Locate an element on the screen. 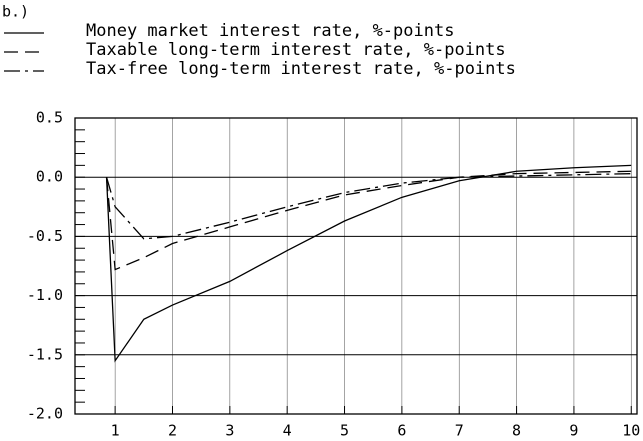 This screenshot has height=441, width=643. x-tick-label: 6 is located at coordinates (401, 431).